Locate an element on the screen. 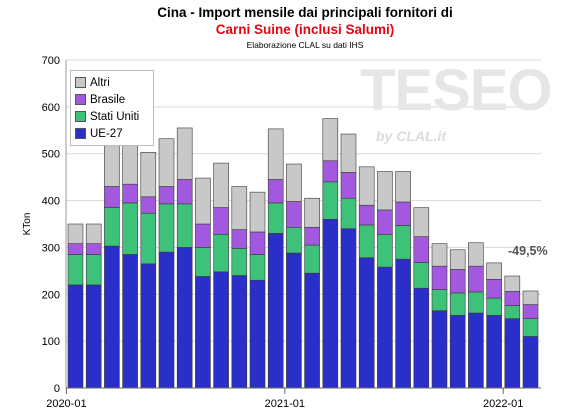 This screenshot has height=419, width=580. y-tick-label: 700 is located at coordinates (51, 61).